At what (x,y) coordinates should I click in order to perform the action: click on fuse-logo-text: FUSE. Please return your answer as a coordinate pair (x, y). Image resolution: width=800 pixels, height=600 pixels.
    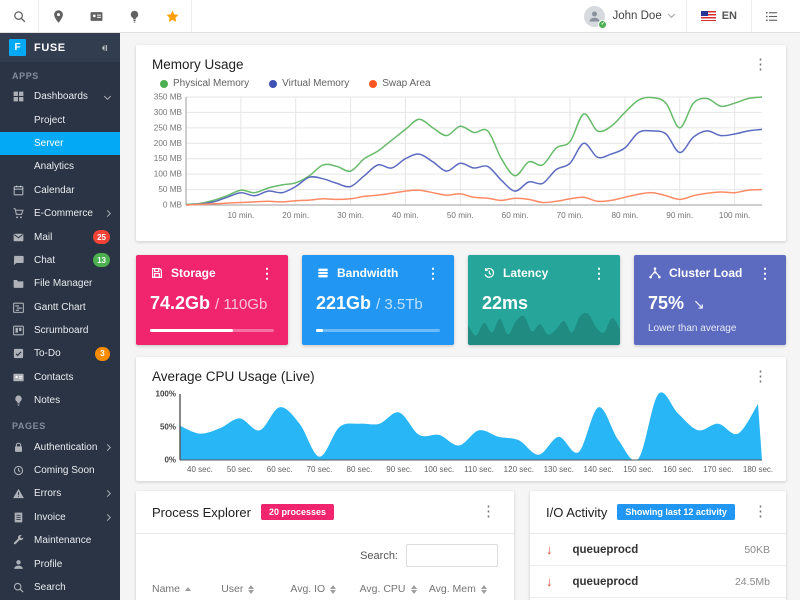
    Looking at the image, I should click on (50, 47).